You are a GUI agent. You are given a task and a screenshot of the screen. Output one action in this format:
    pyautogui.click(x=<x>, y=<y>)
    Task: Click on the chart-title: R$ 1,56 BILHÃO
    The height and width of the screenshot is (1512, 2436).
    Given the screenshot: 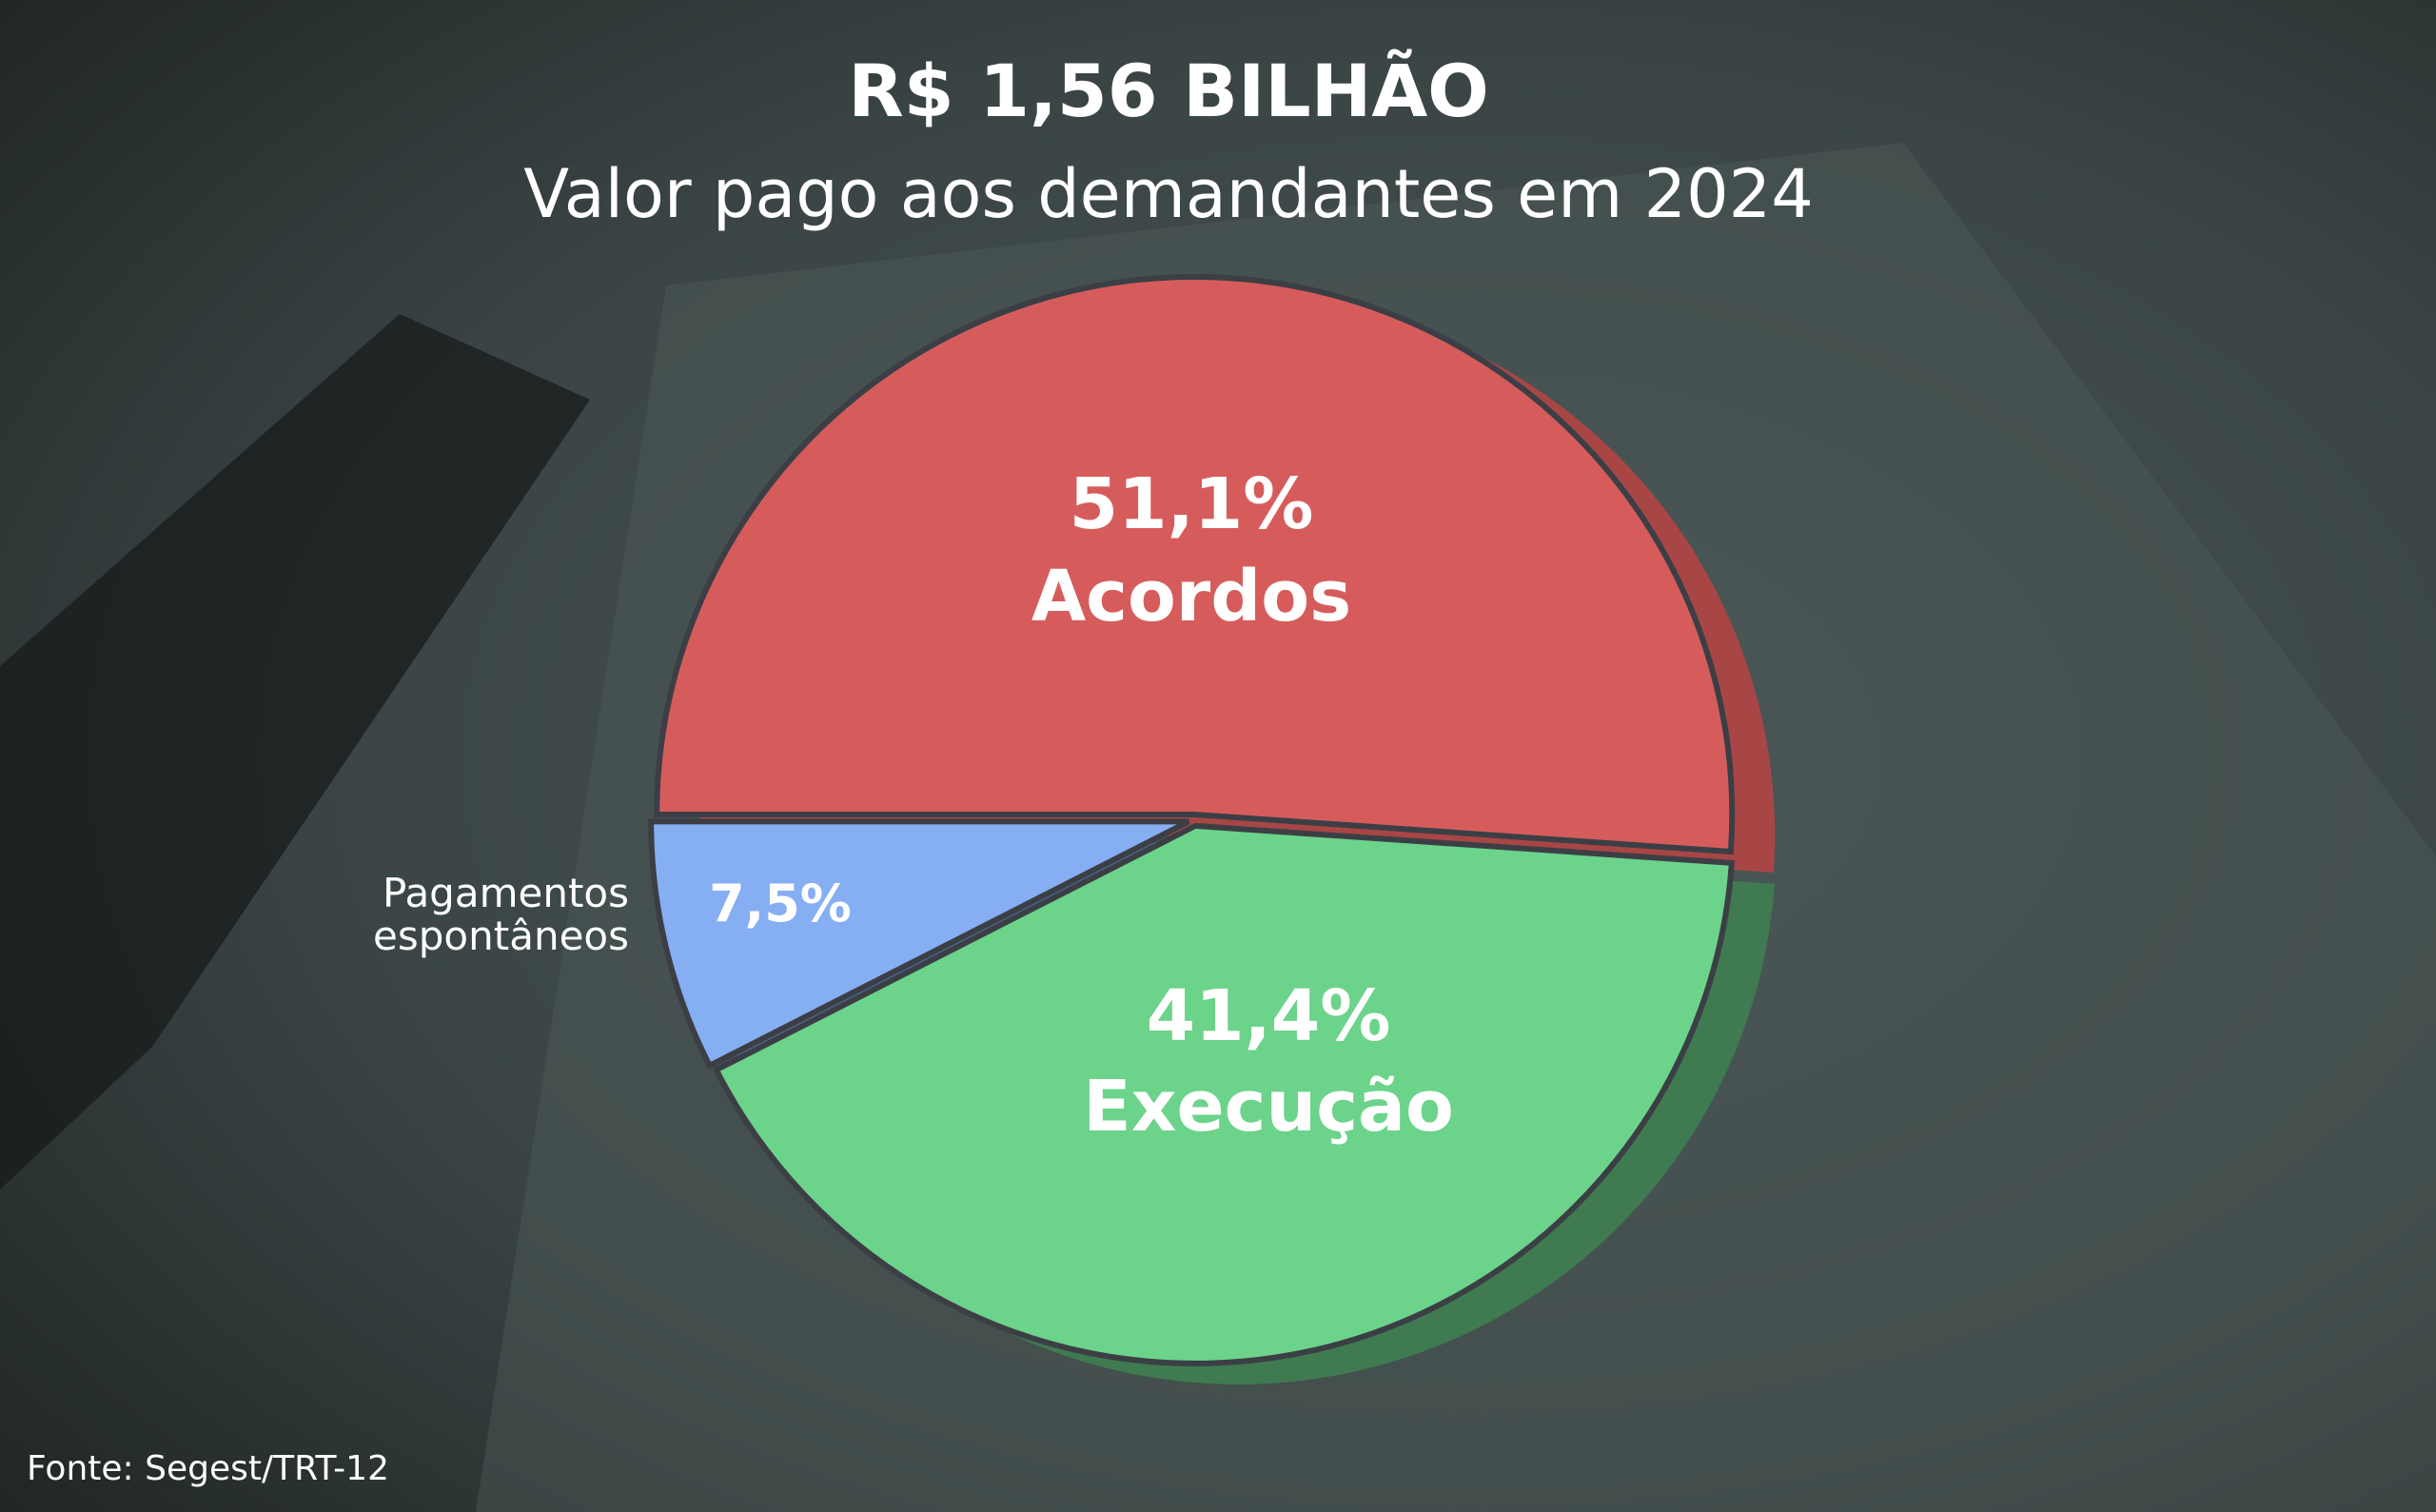 What is the action you would take?
    pyautogui.click(x=1168, y=91)
    